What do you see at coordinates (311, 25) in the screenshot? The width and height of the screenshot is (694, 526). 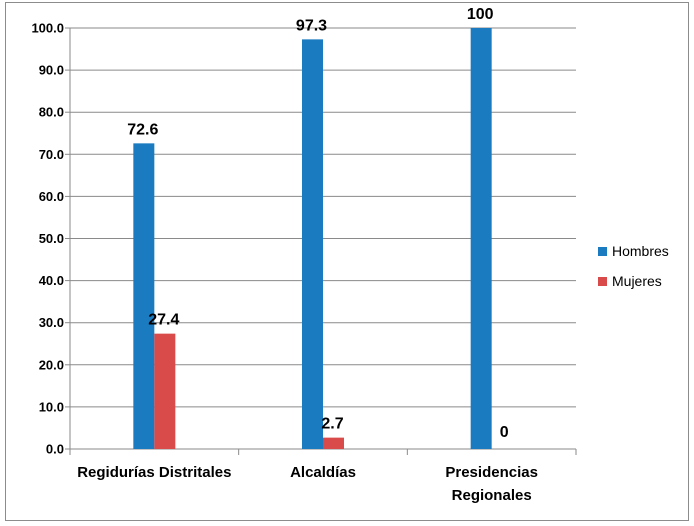 I see `data-label: 97.3` at bounding box center [311, 25].